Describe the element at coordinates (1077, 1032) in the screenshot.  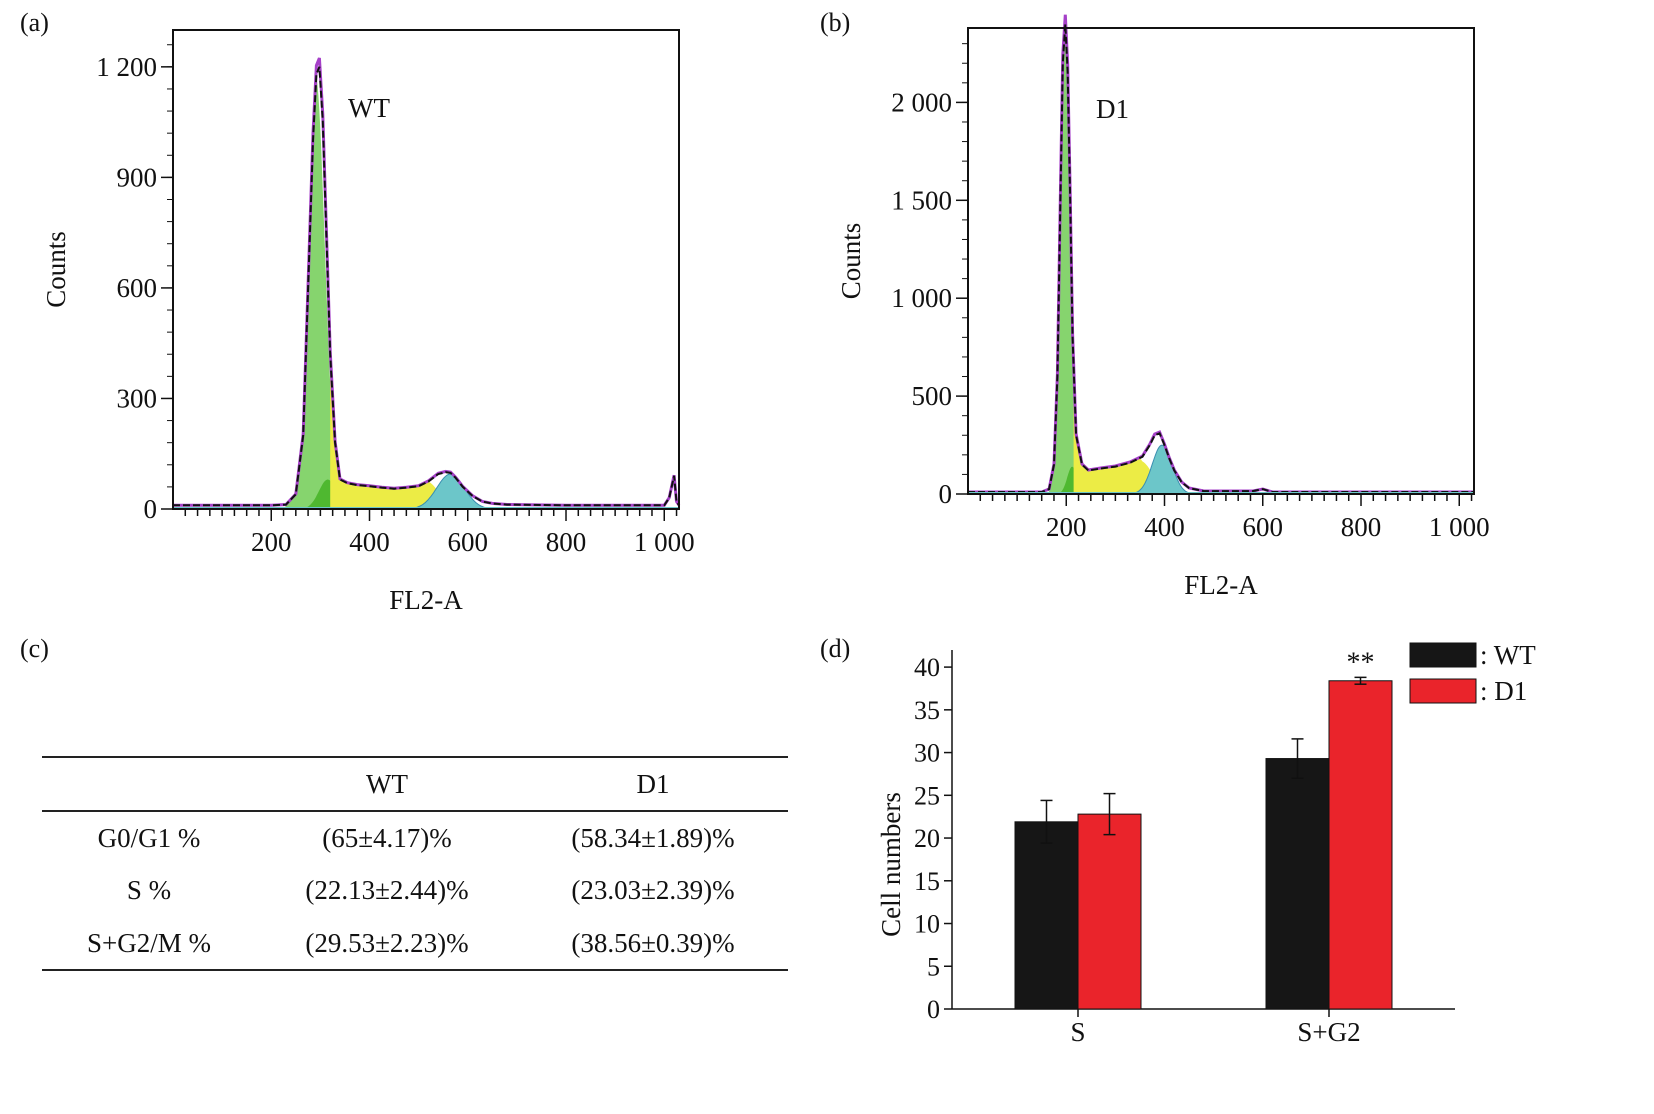
I see `x-tick-label: S` at that location.